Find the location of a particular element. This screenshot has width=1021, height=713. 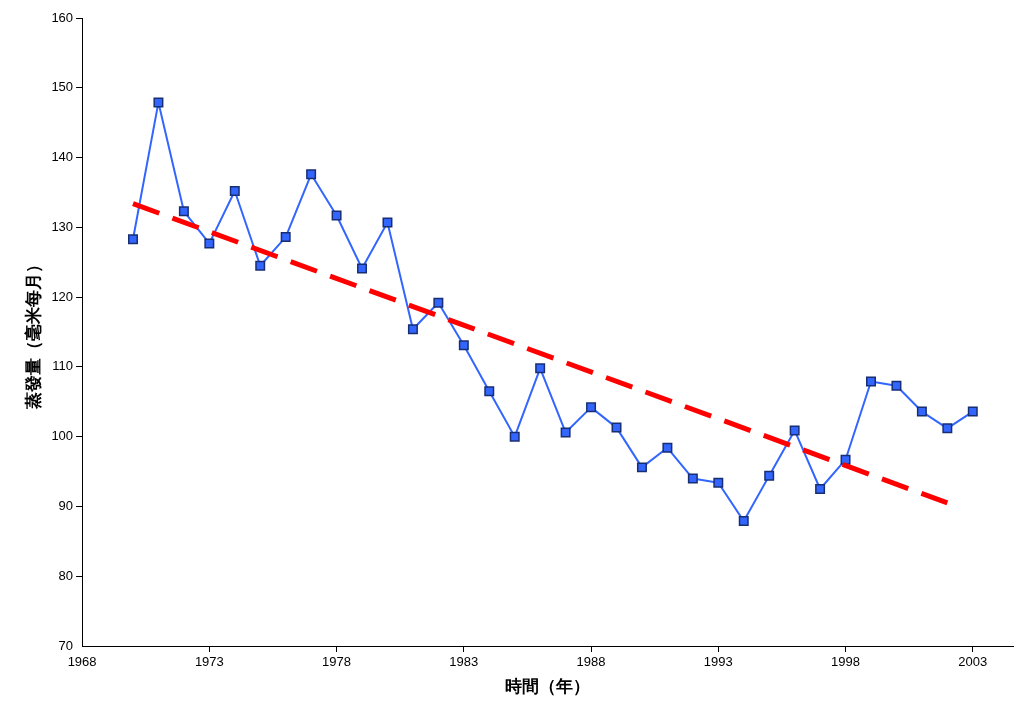

x-tick-label: 1978 is located at coordinates (337, 662).